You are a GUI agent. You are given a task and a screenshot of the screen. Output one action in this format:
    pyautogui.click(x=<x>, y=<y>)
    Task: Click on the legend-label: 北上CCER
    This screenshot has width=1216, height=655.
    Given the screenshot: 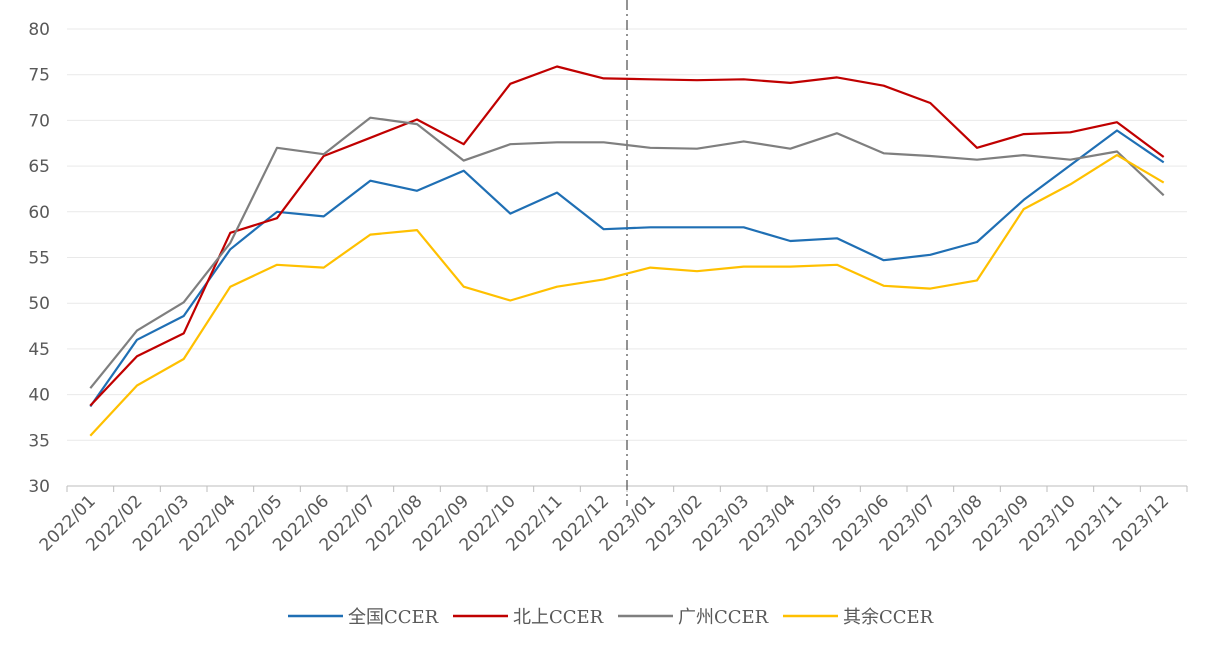 What is the action you would take?
    pyautogui.click(x=558, y=617)
    